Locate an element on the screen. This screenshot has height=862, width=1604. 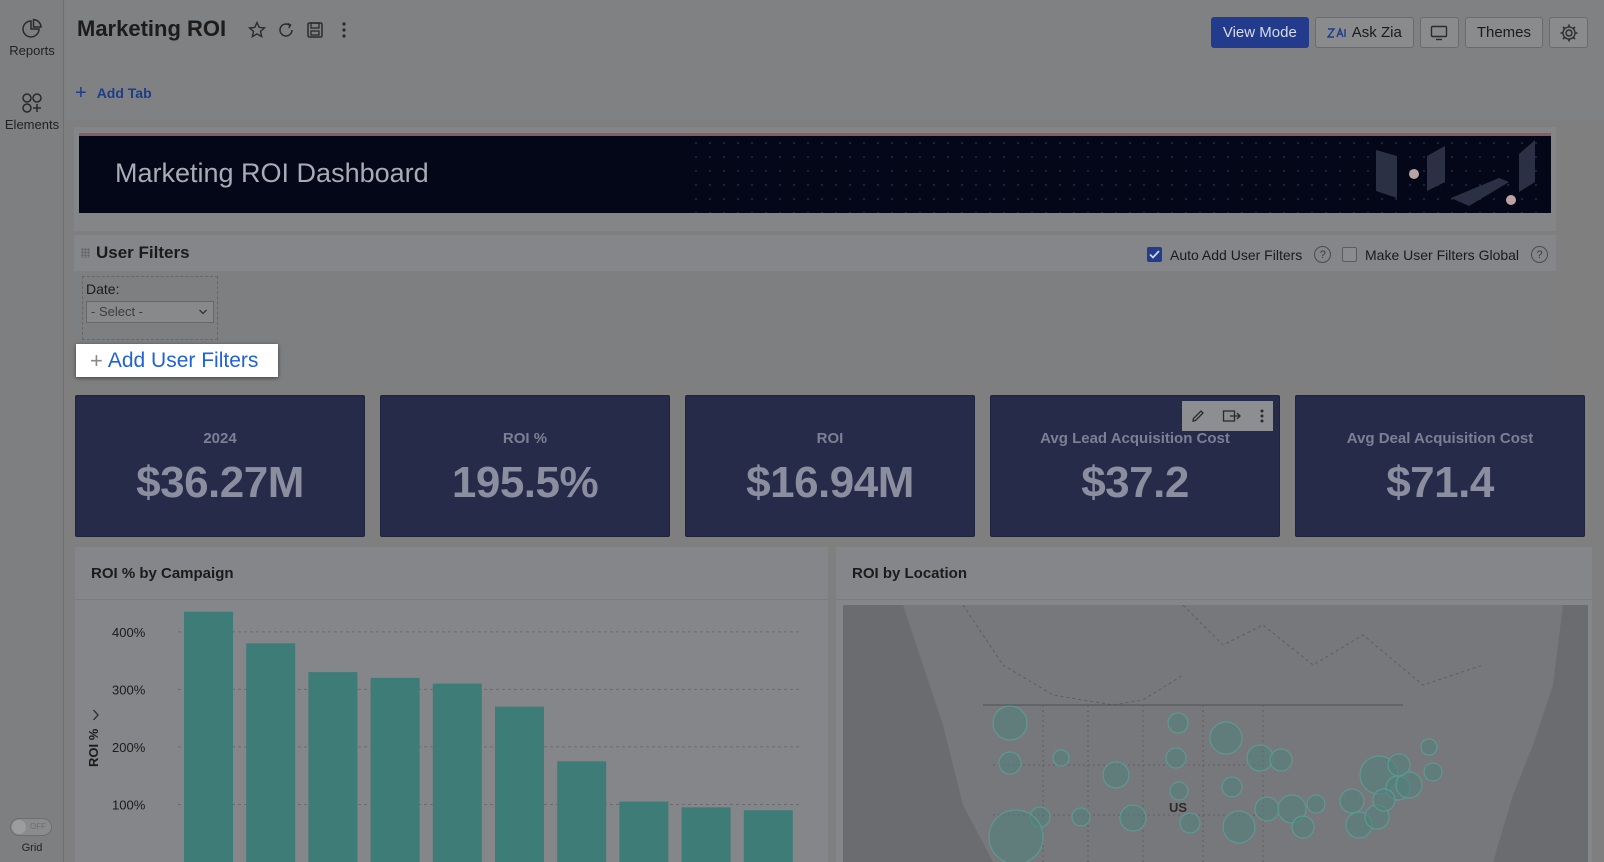
title-actions is located at coordinates (300, 29).